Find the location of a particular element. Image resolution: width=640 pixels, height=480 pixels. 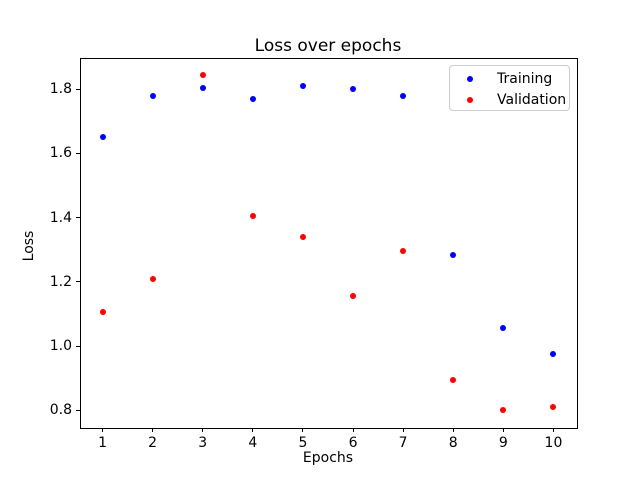

legend-entry-training: Training is located at coordinates (509, 78).